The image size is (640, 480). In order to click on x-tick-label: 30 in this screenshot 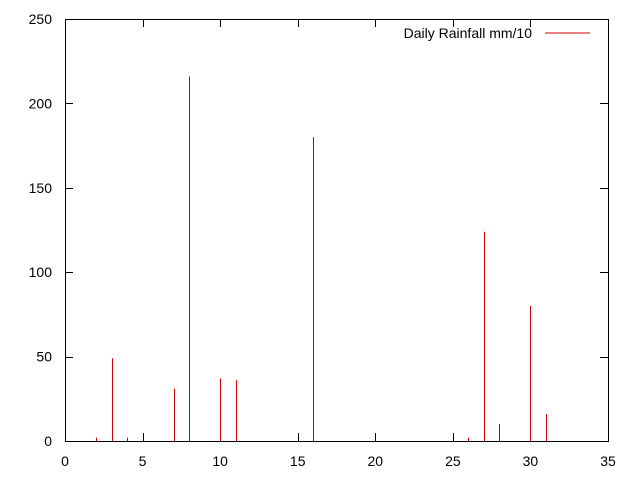, I will do `click(531, 461)`.